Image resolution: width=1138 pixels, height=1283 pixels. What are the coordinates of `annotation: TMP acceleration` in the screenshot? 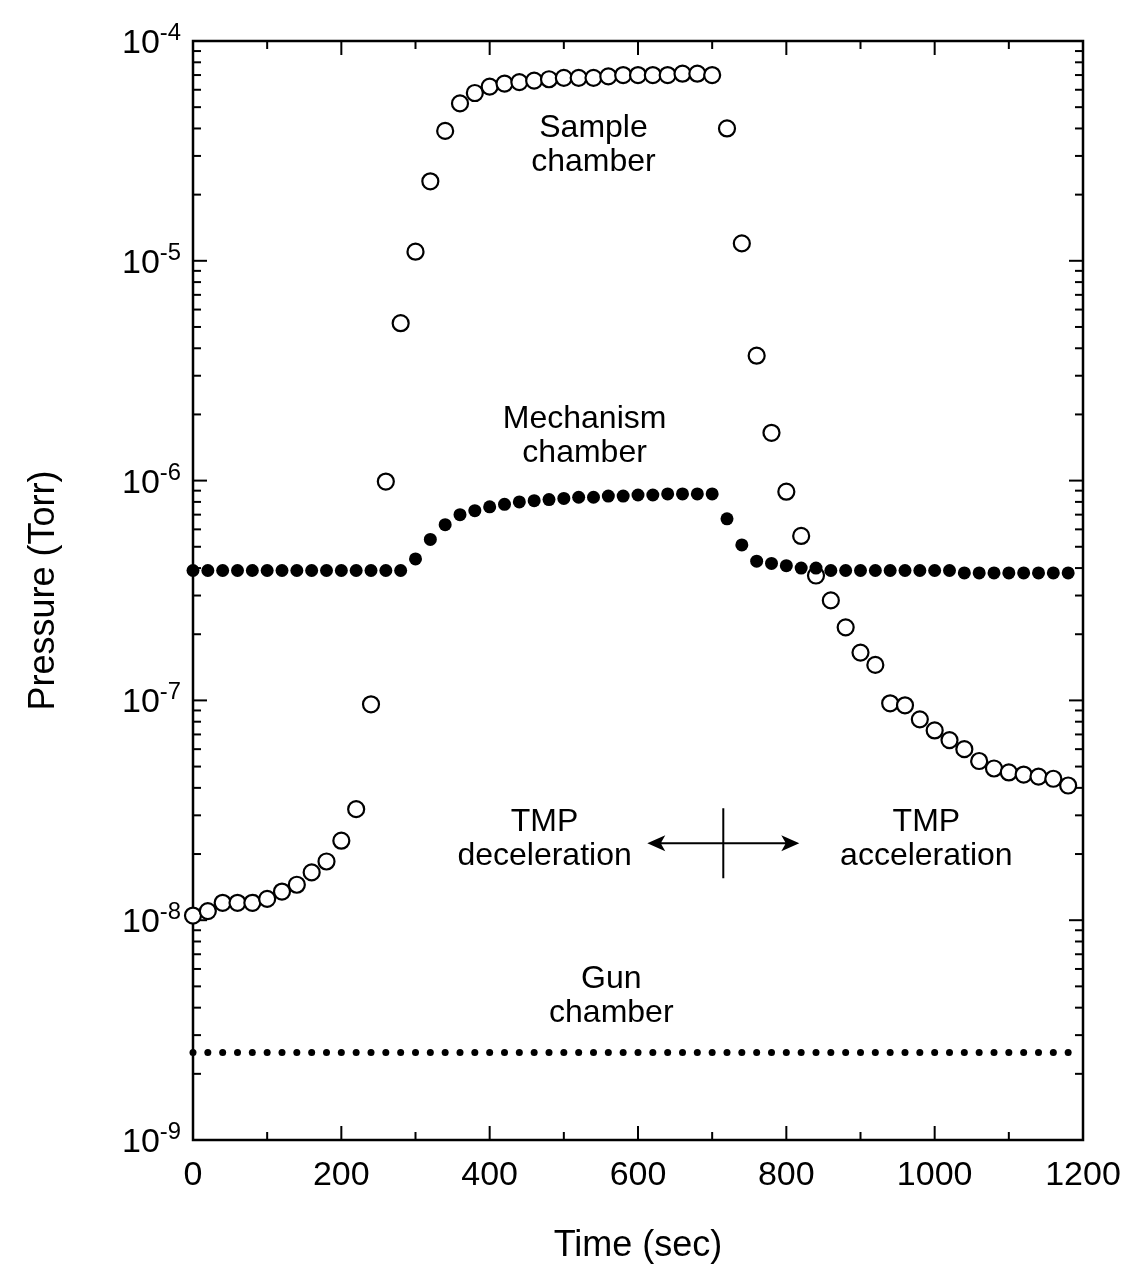 It's located at (926, 837).